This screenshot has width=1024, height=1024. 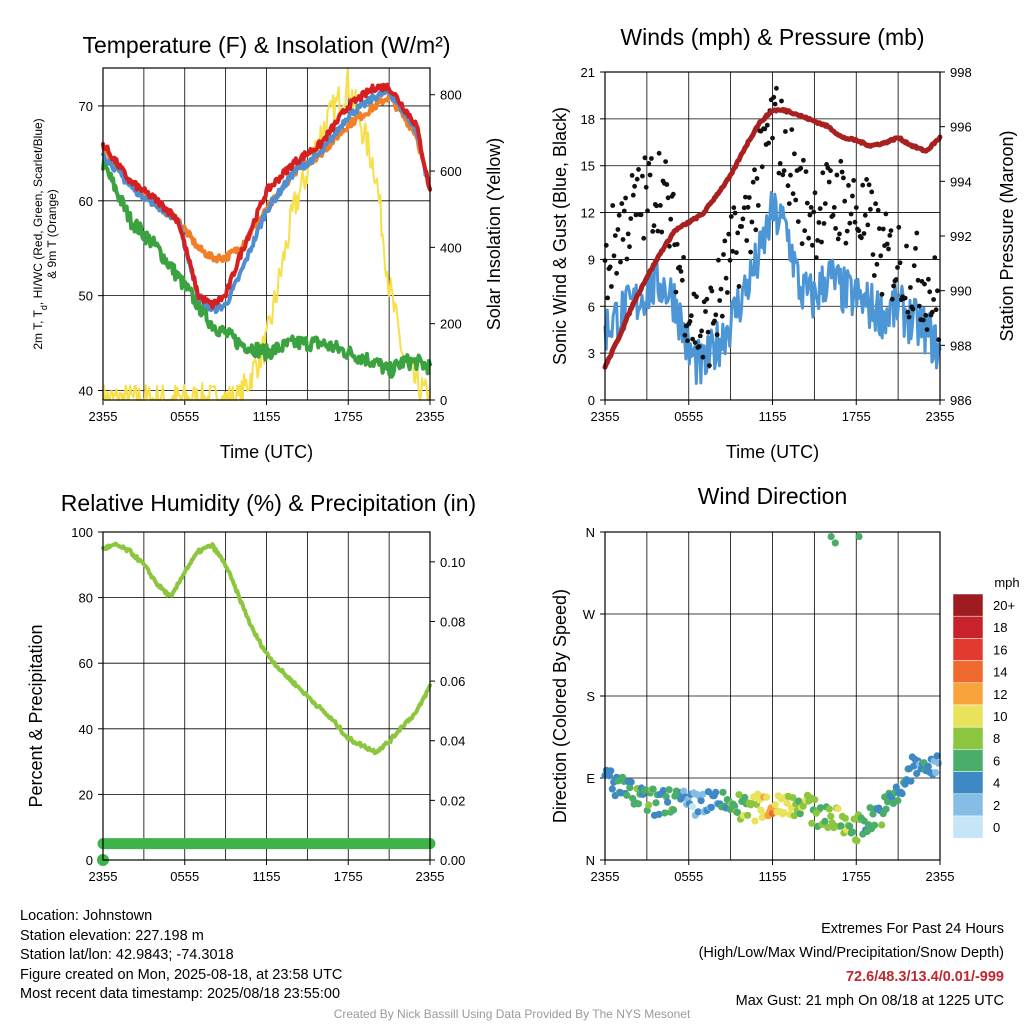 I want to click on y2-axis-label: Station Pressure (Maroon), so click(x=1007, y=235).